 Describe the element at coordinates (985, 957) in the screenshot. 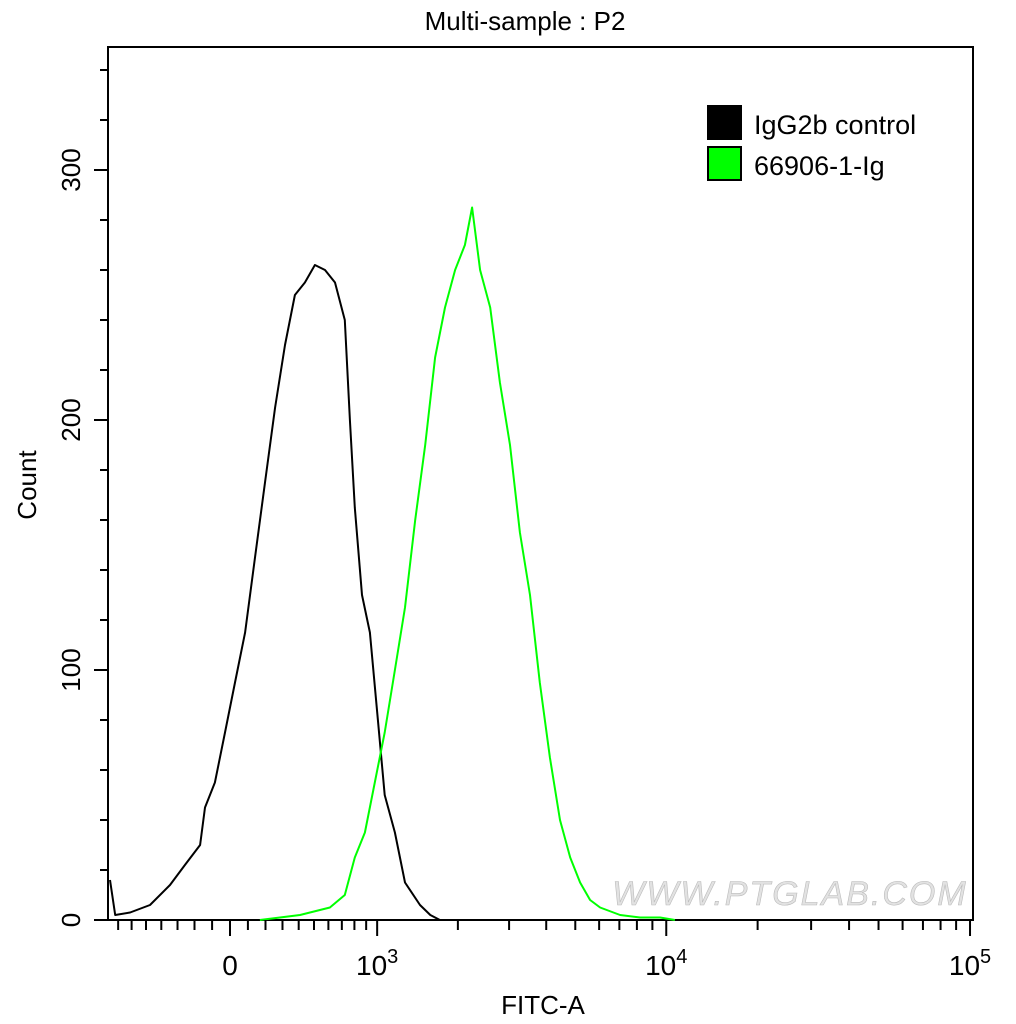

I see `x-tick-exponent: 5` at that location.